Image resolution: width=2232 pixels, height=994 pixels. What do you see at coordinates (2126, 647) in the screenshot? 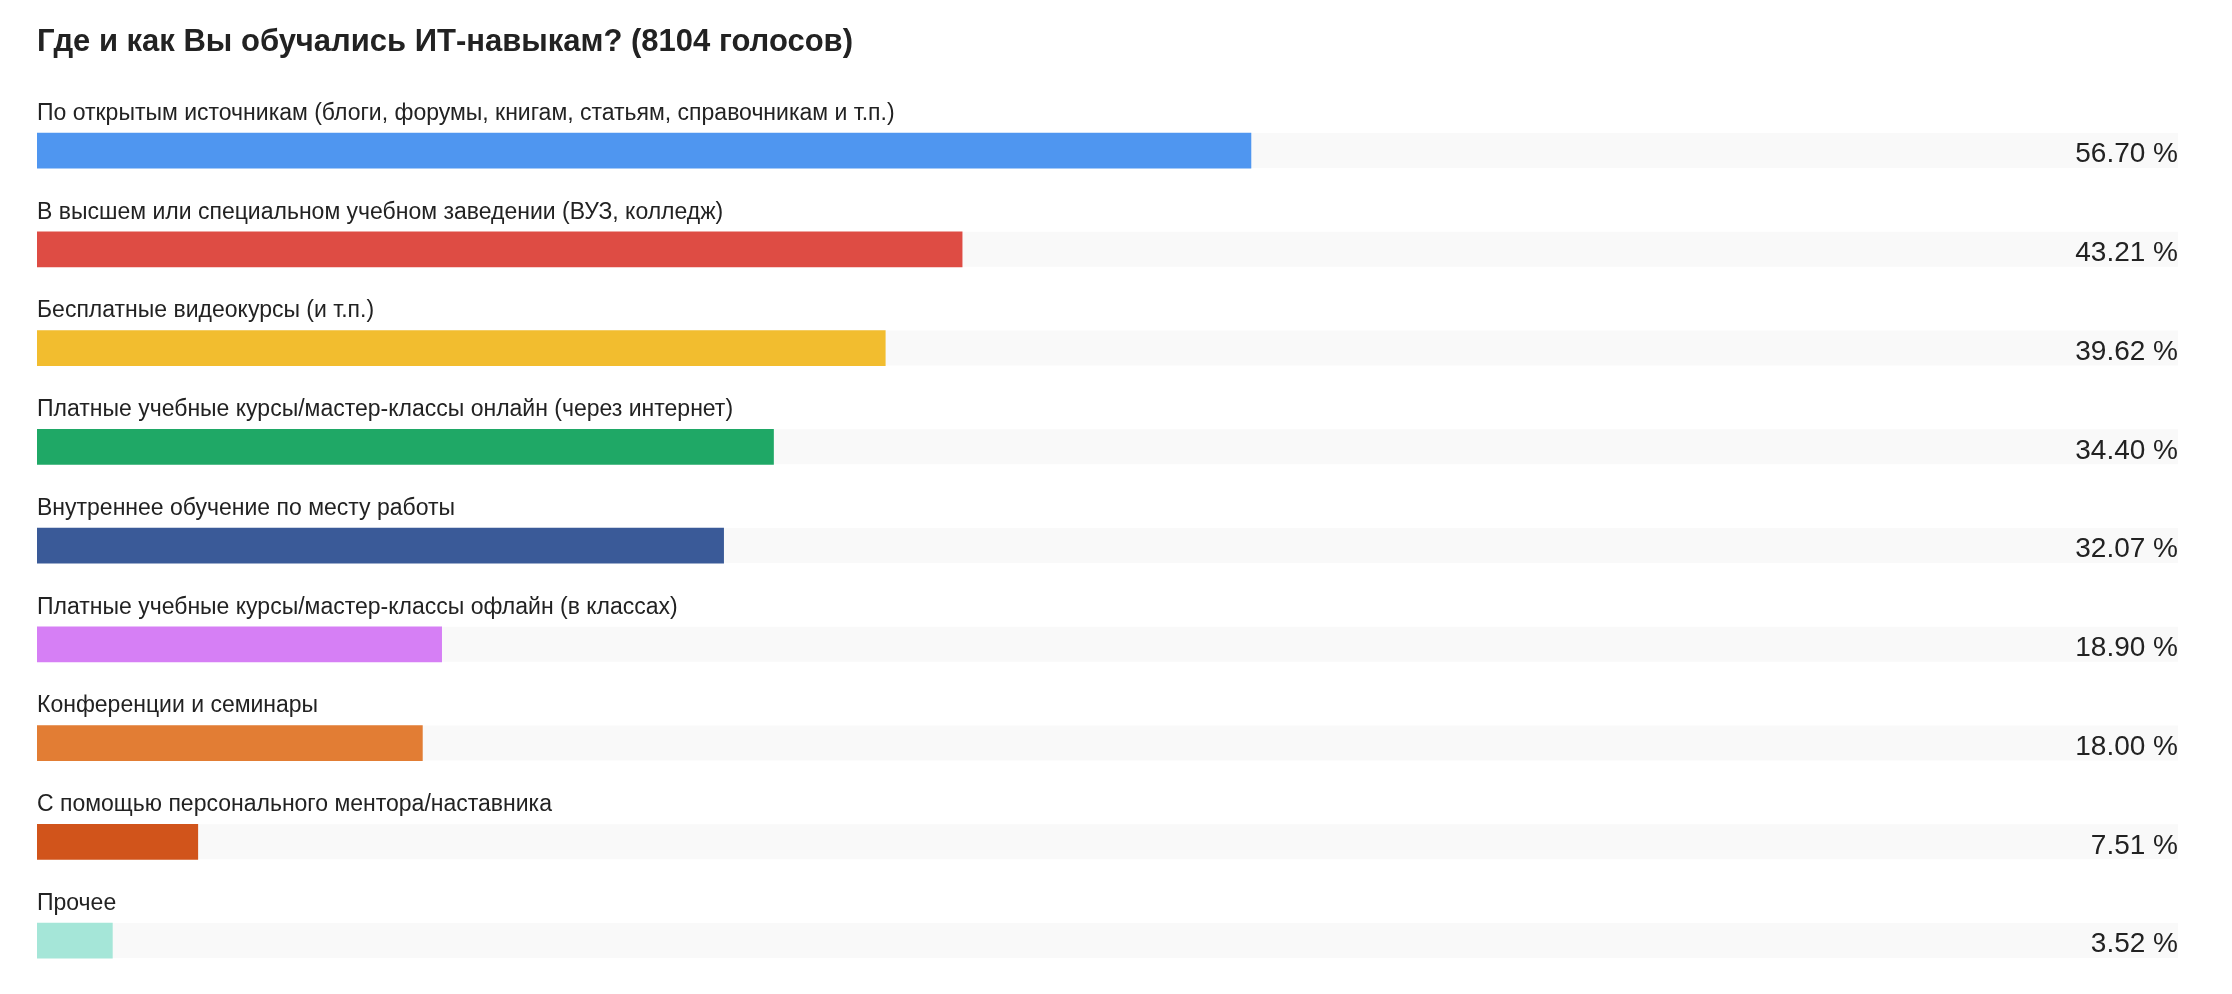
I see `data-label: 18.90 %` at bounding box center [2126, 647].